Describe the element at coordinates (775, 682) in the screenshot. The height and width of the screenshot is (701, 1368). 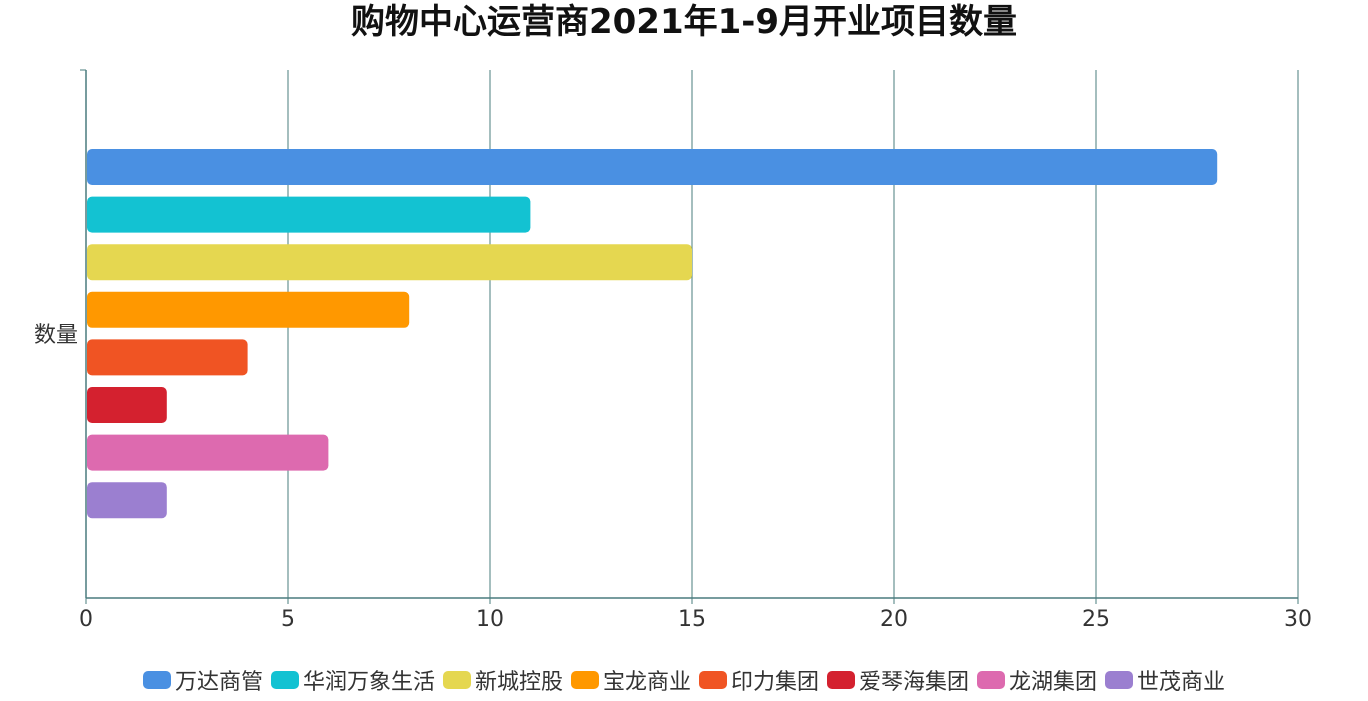
I see `legend-label: 印力集团` at that location.